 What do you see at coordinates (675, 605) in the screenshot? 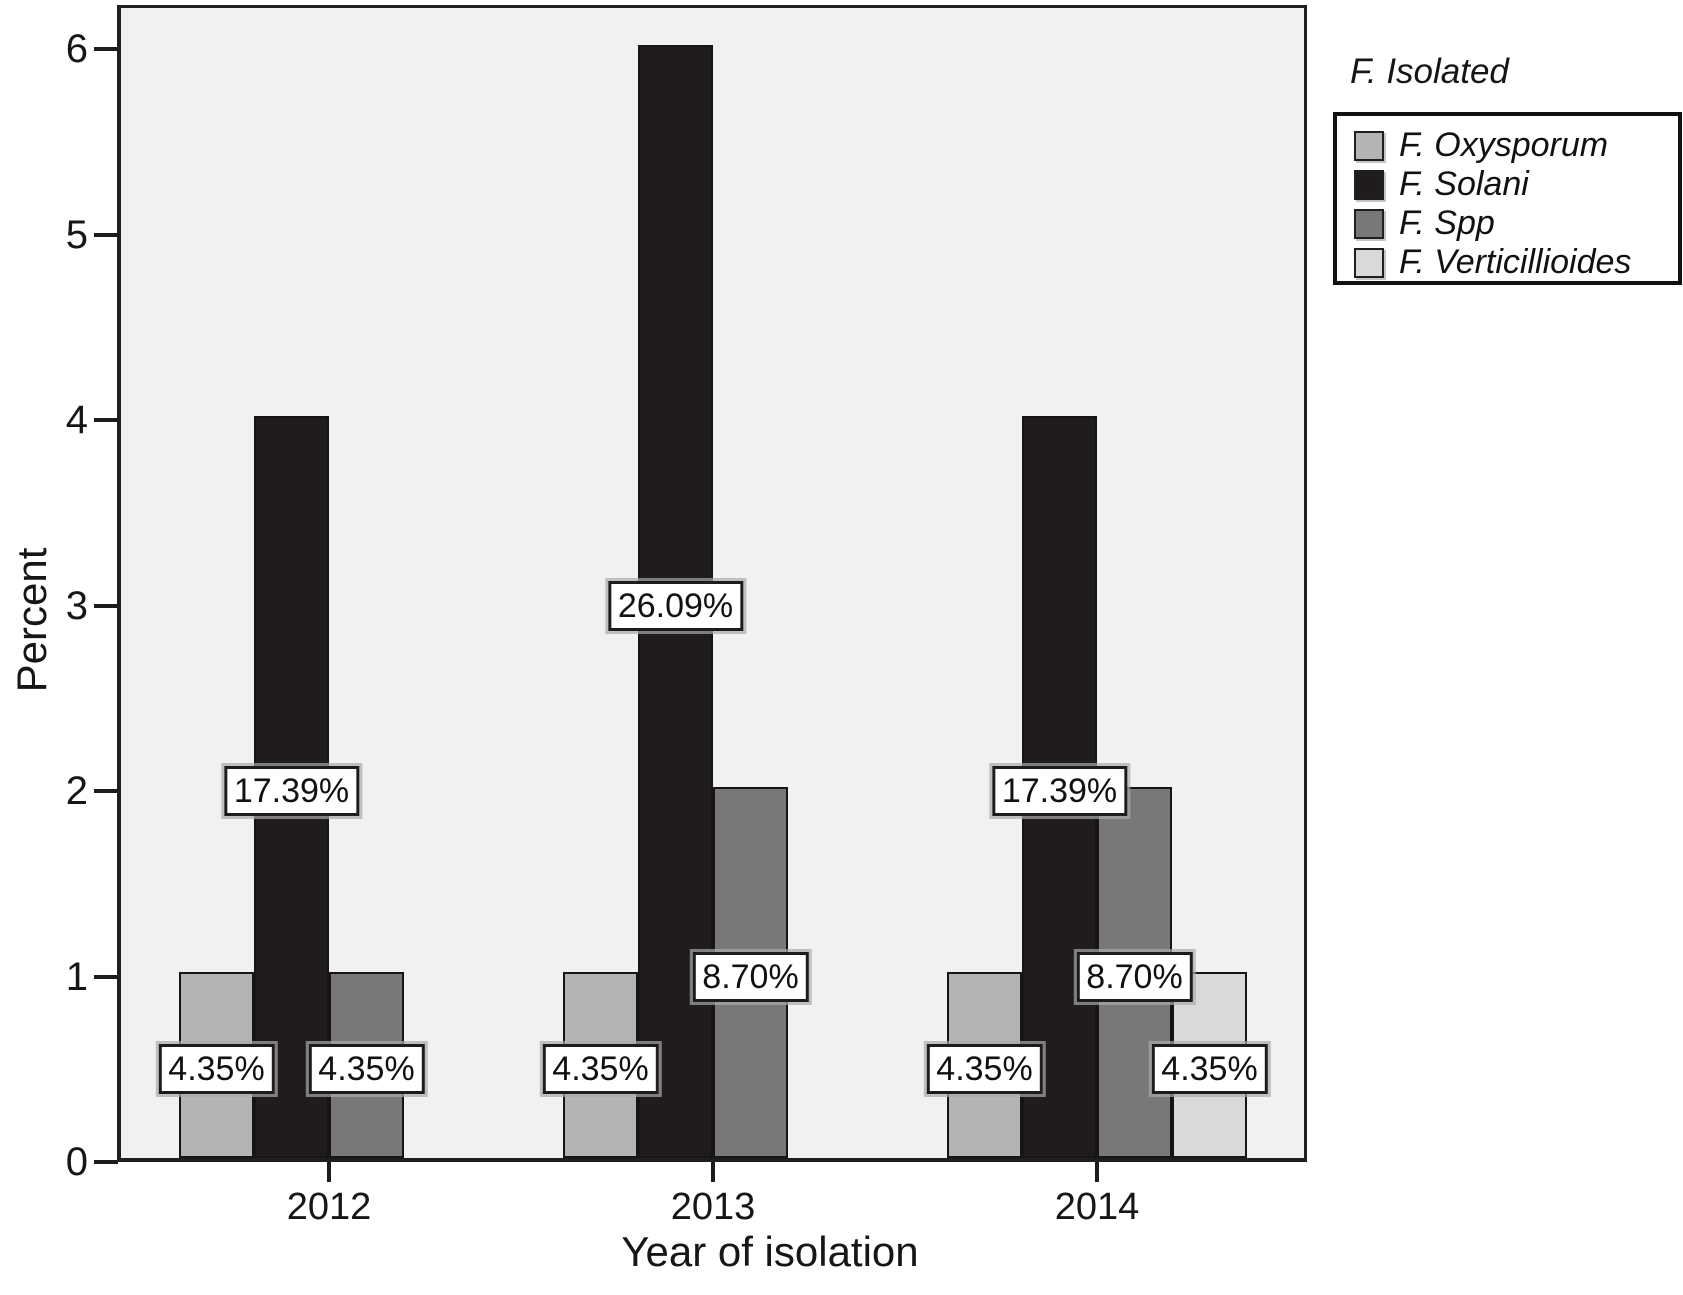
I see `bar-label-f-solani-2013: 26.09%` at bounding box center [675, 605].